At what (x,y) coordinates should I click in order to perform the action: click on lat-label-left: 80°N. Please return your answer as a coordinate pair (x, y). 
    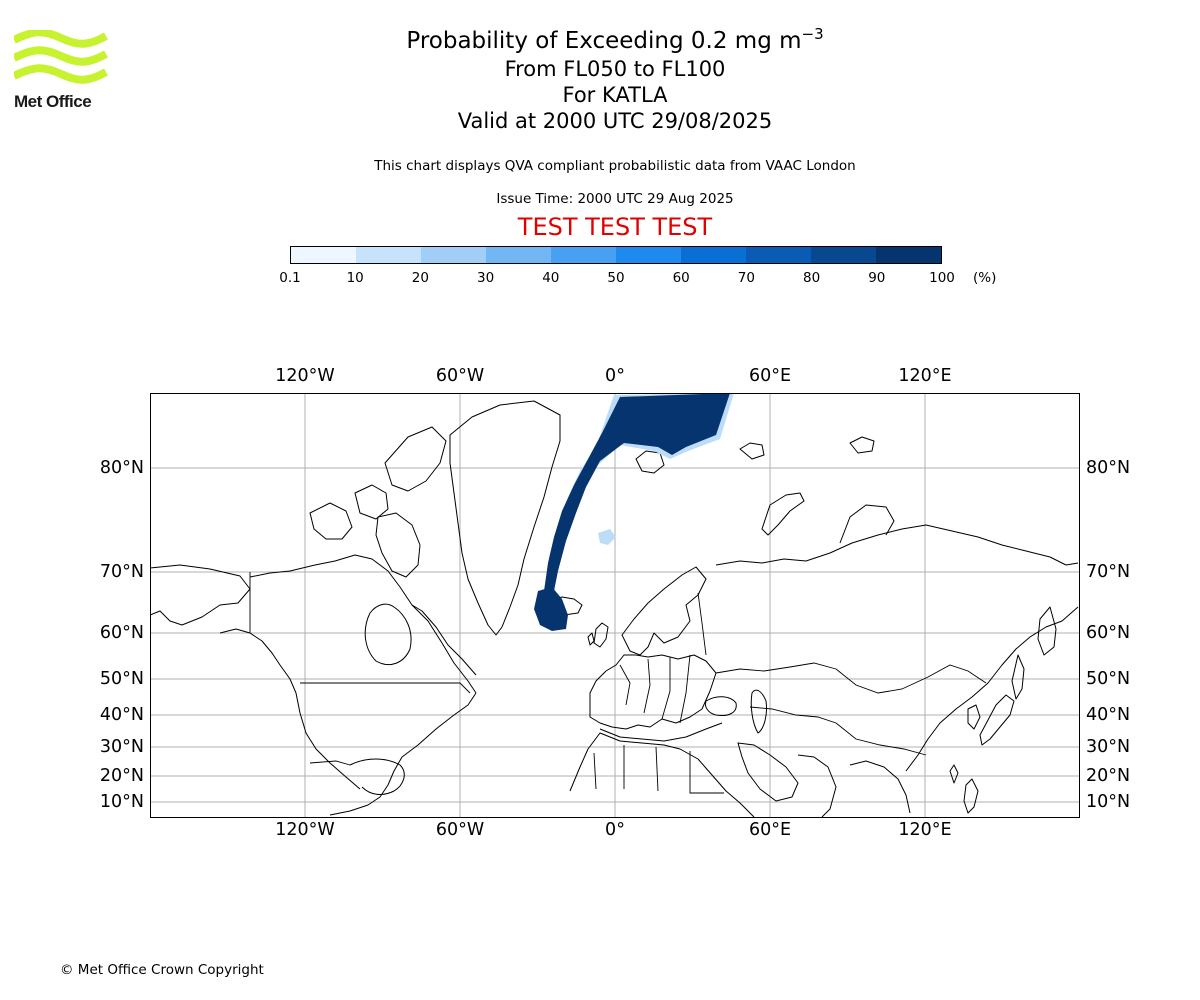
    Looking at the image, I should click on (121, 468).